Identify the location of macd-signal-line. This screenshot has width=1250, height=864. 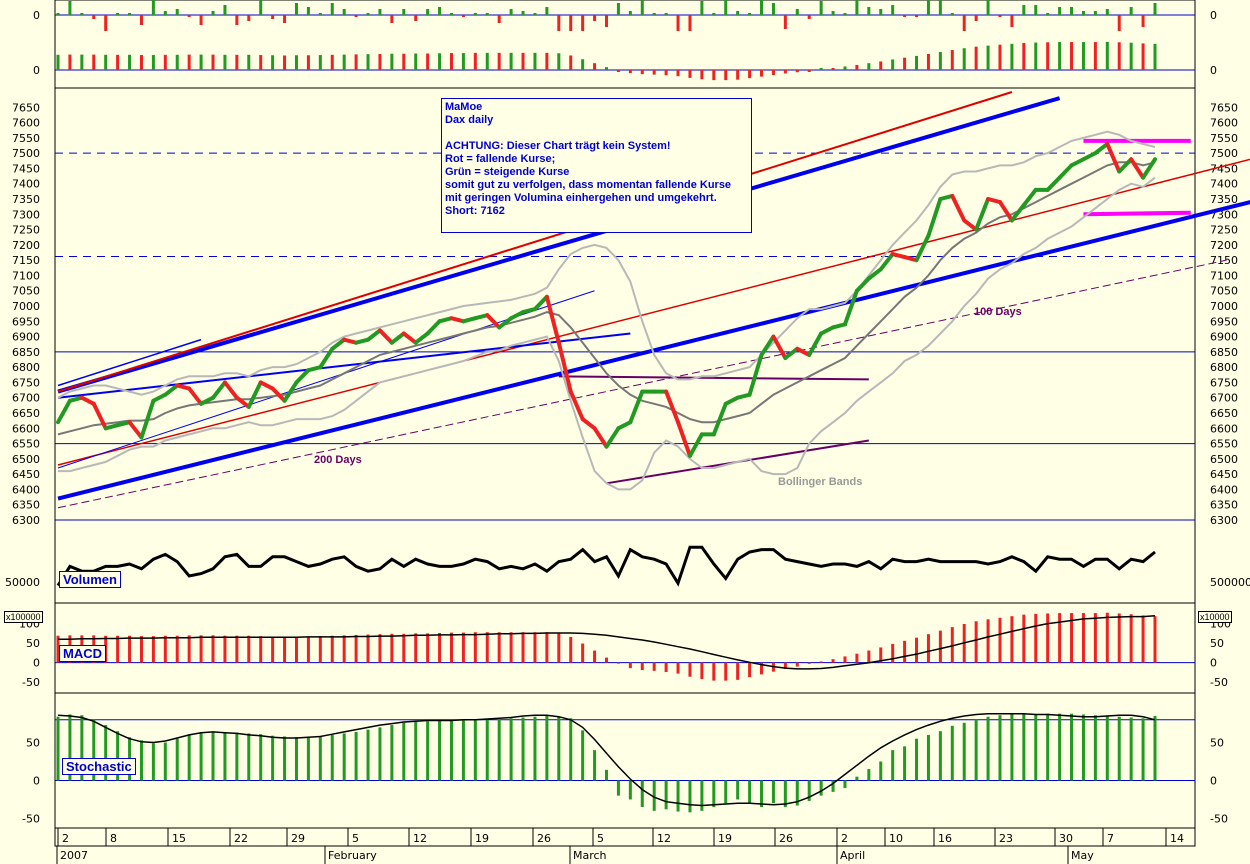
(607, 642).